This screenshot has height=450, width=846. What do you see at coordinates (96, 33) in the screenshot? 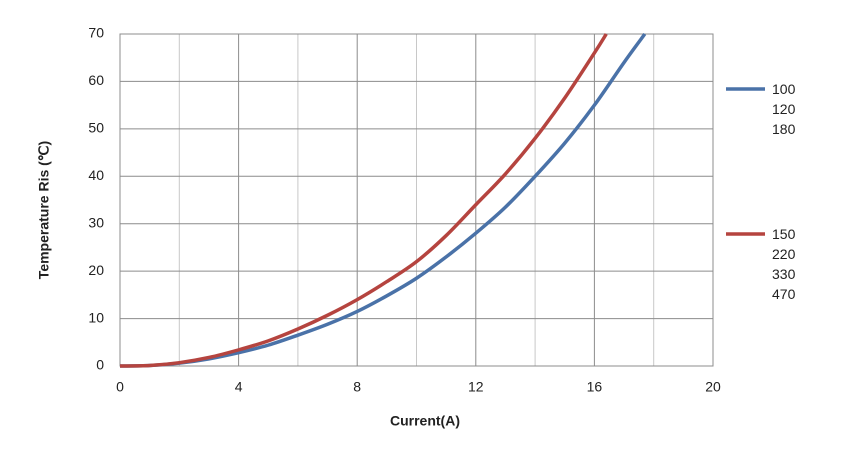
I see `y-tick-label: 70` at bounding box center [96, 33].